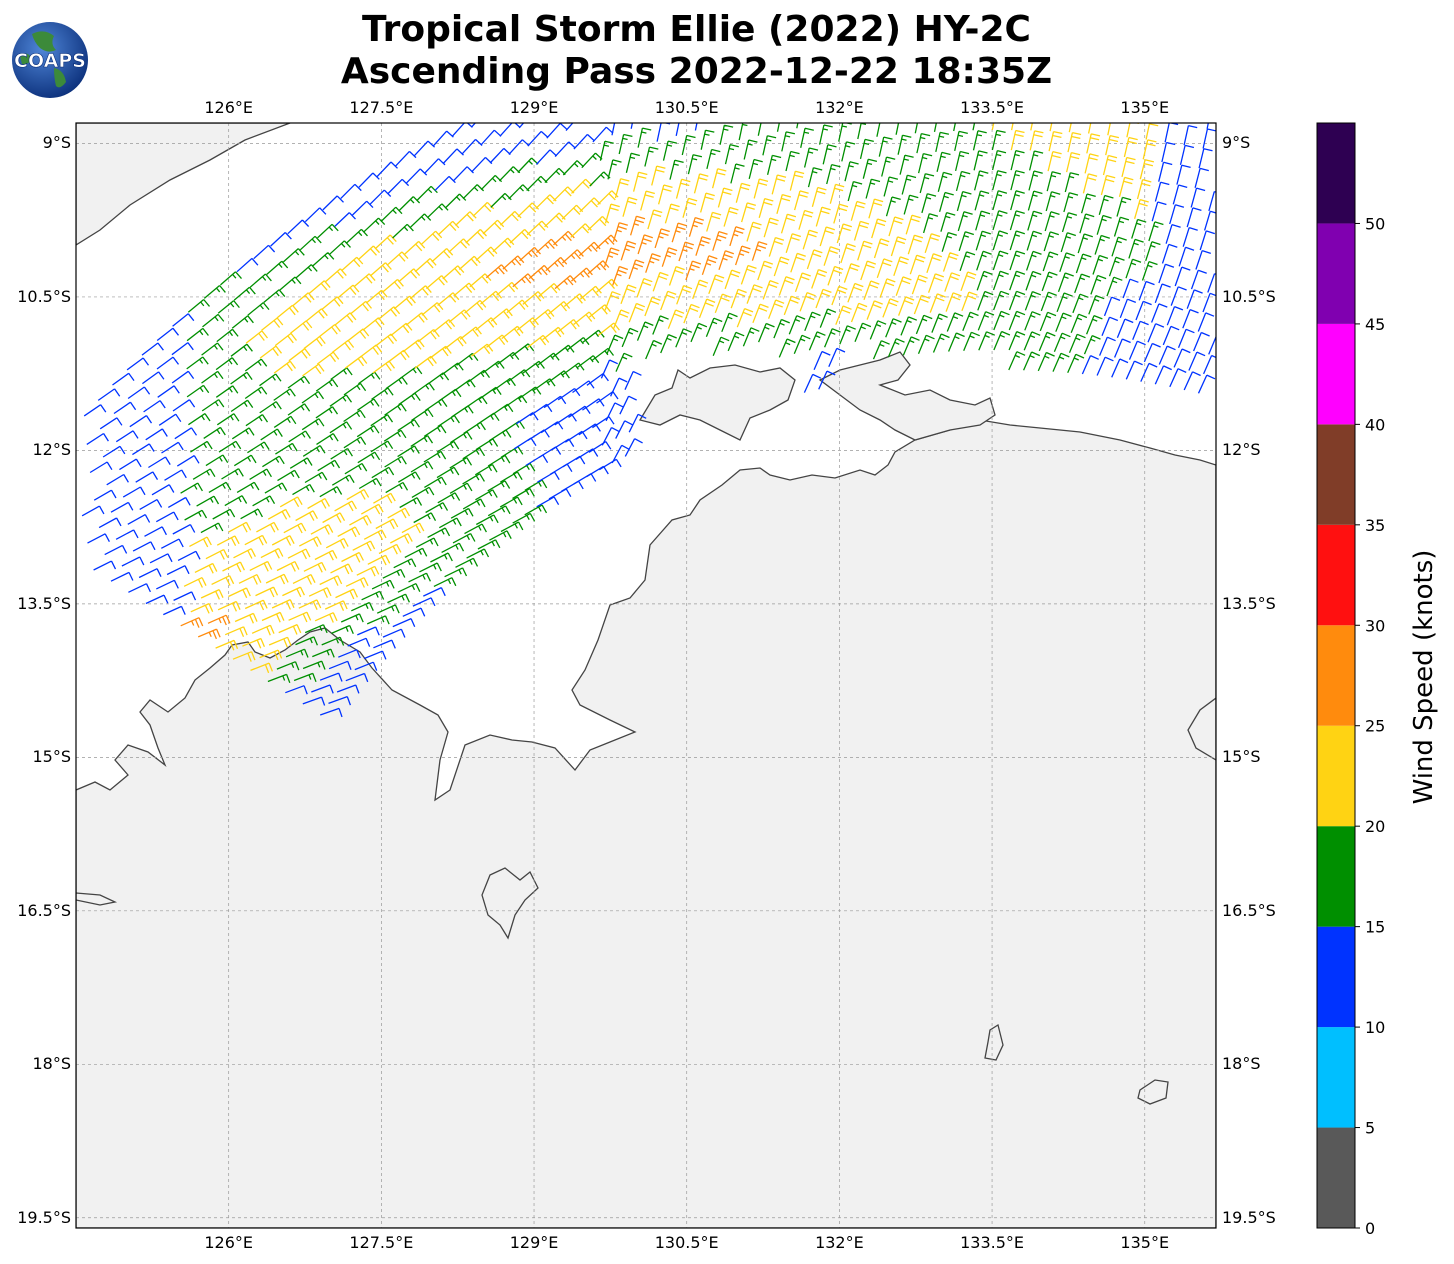 This screenshot has width=1454, height=1264. Describe the element at coordinates (1370, 1228) in the screenshot. I see `colorbar-tick-label: 0` at that location.